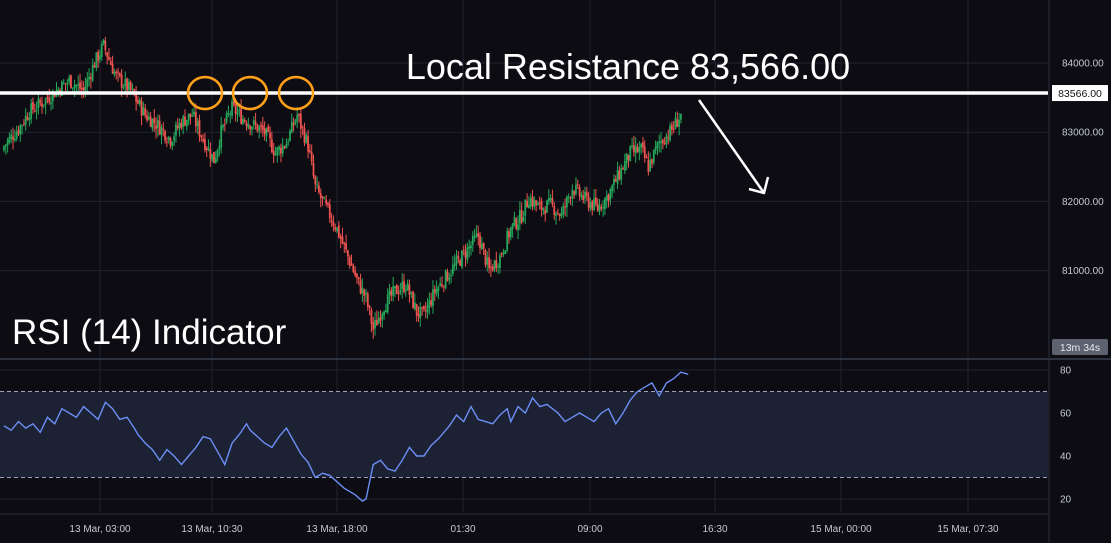  Describe the element at coordinates (589, 529) in the screenshot. I see `time-tick-label: 09:00` at that location.